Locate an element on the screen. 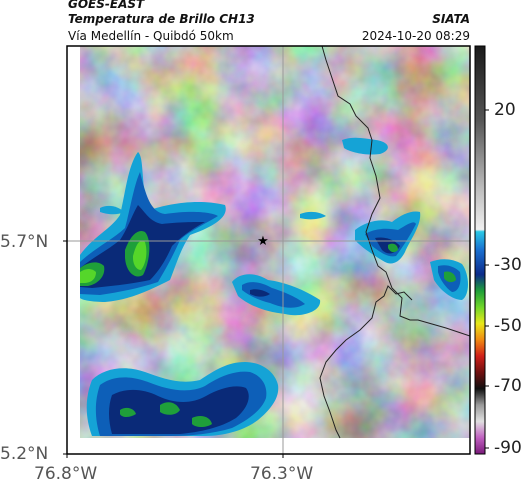 This screenshot has width=526, height=491. department-border is located at coordinates (366, 362).